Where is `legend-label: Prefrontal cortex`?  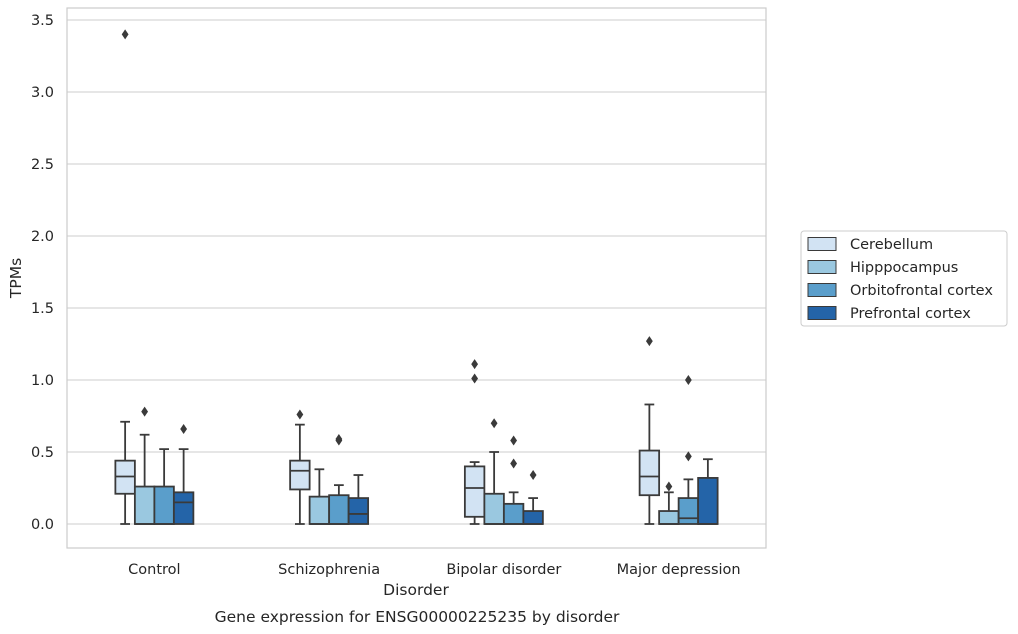 legend-label: Prefrontal cortex is located at coordinates (910, 314).